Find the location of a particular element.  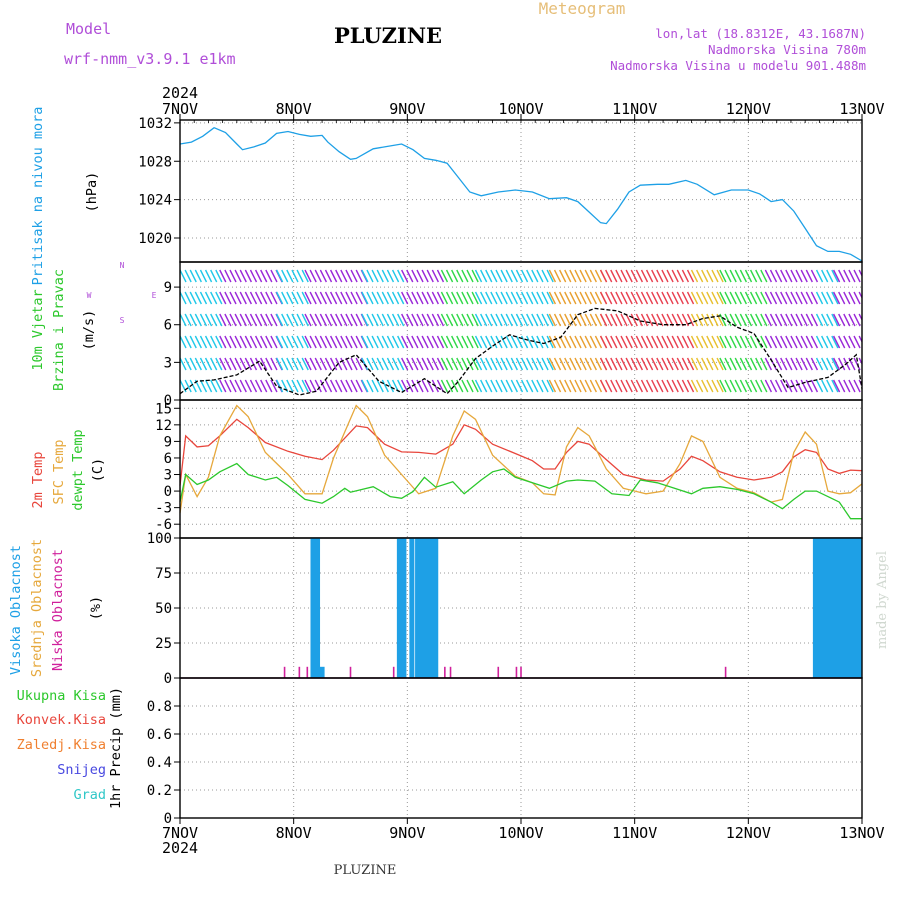

low-cloud-bar is located at coordinates (299, 672).